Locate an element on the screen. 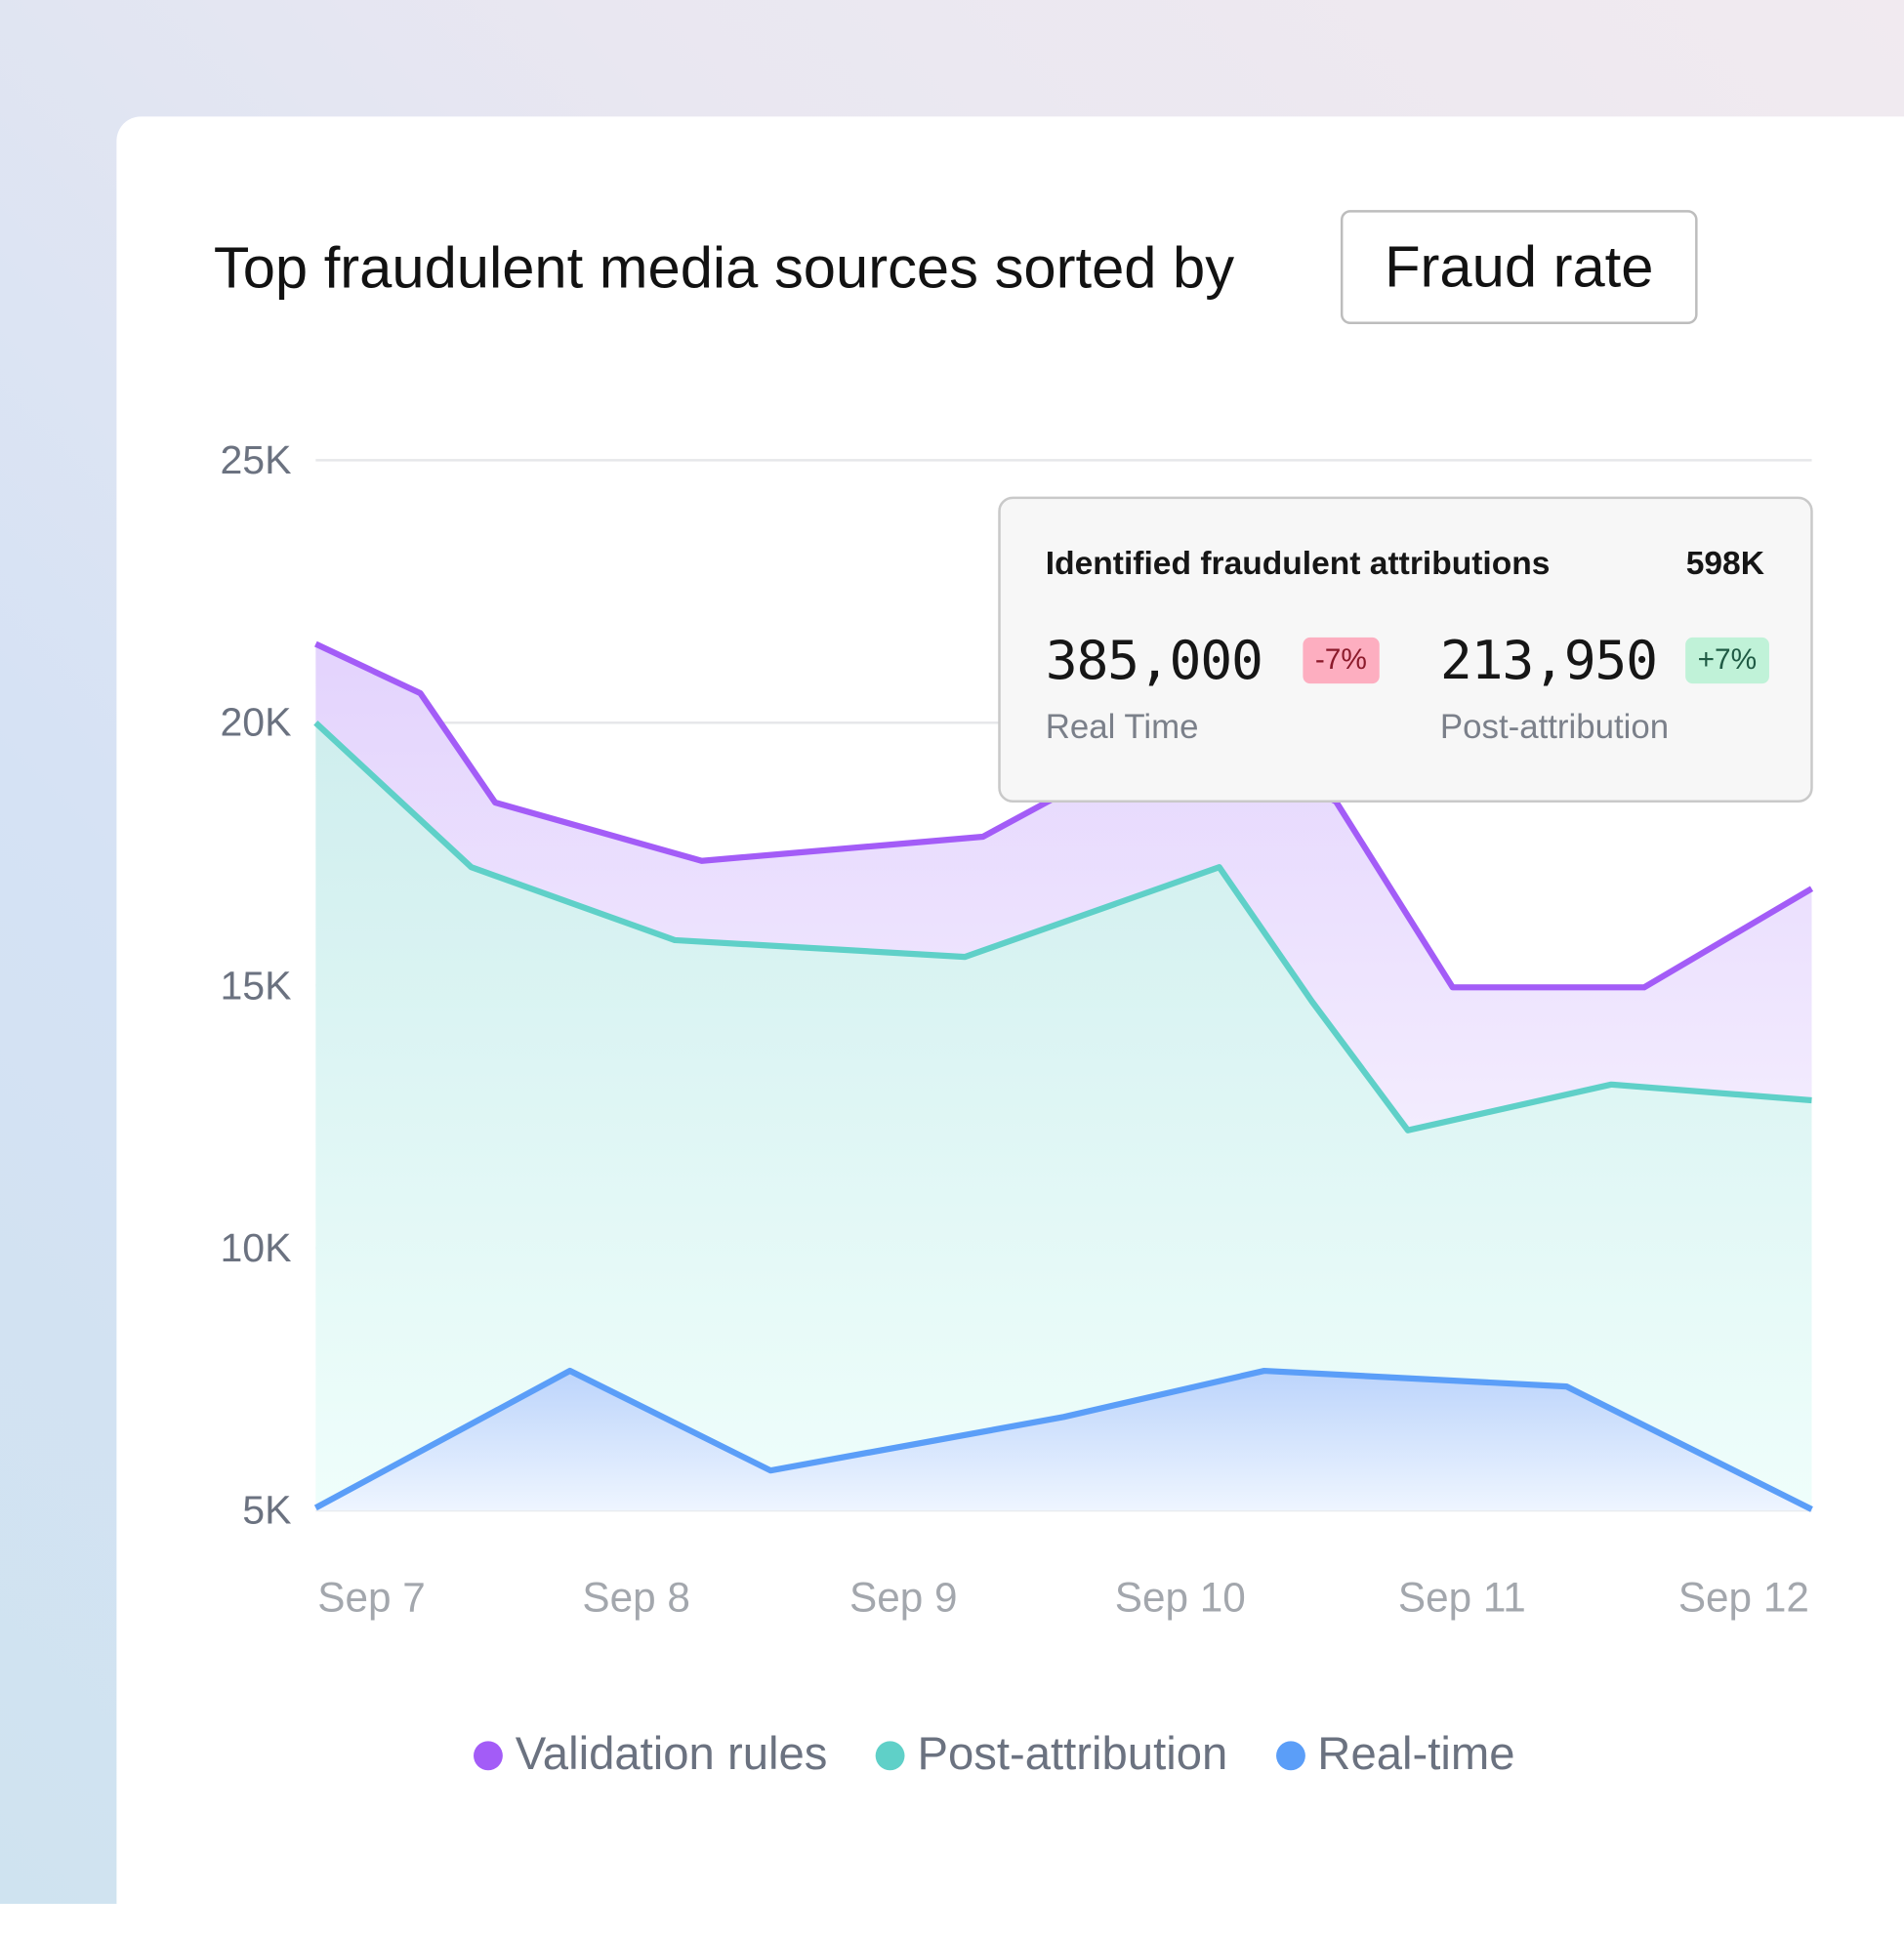  legend-label: Validation rules is located at coordinates (672, 1755).